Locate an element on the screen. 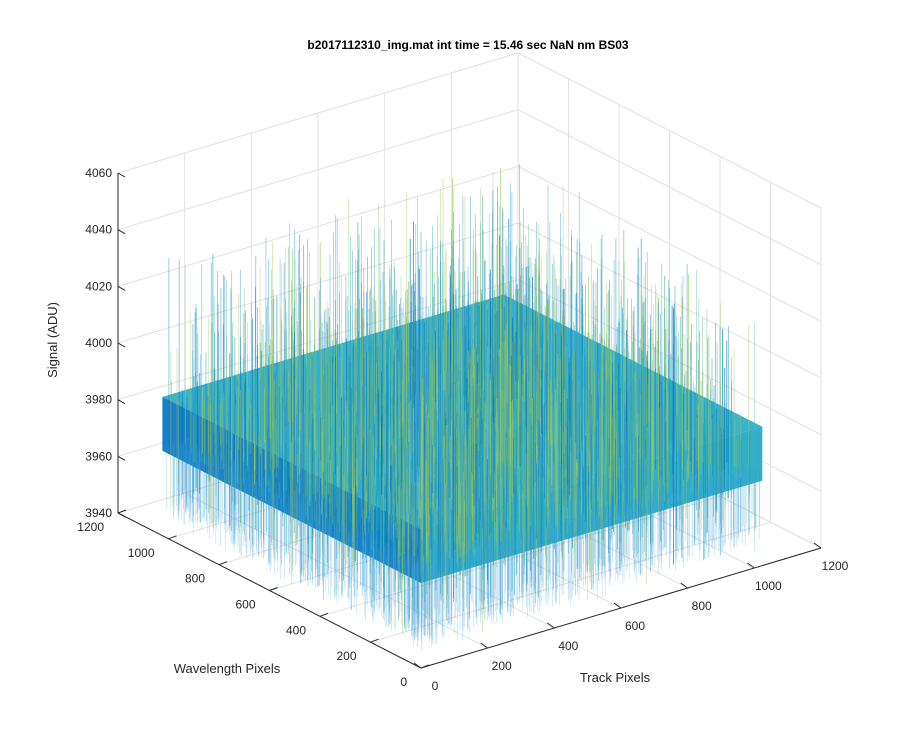  z-axis-label: Signal (ADU) is located at coordinates (52, 340).